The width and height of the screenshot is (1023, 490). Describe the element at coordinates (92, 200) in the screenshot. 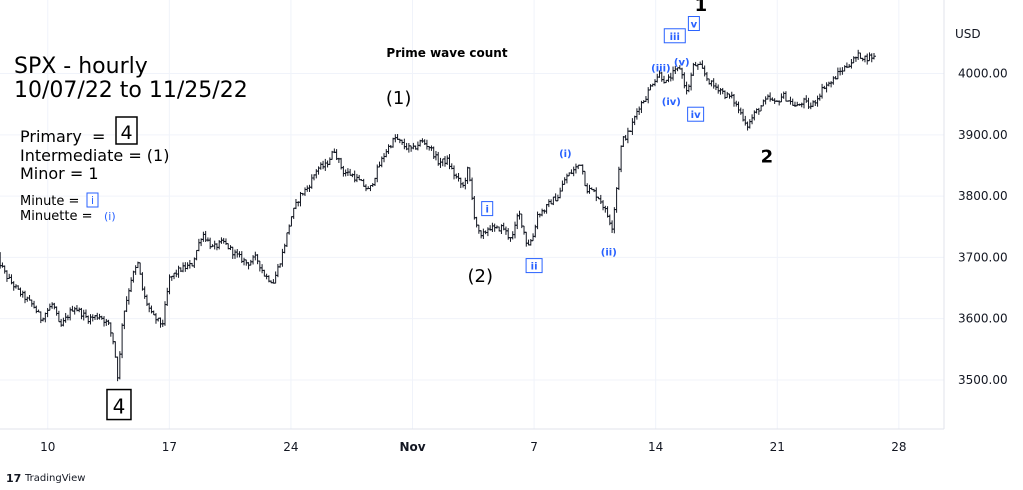

I see `legend-minute-value: i` at that location.